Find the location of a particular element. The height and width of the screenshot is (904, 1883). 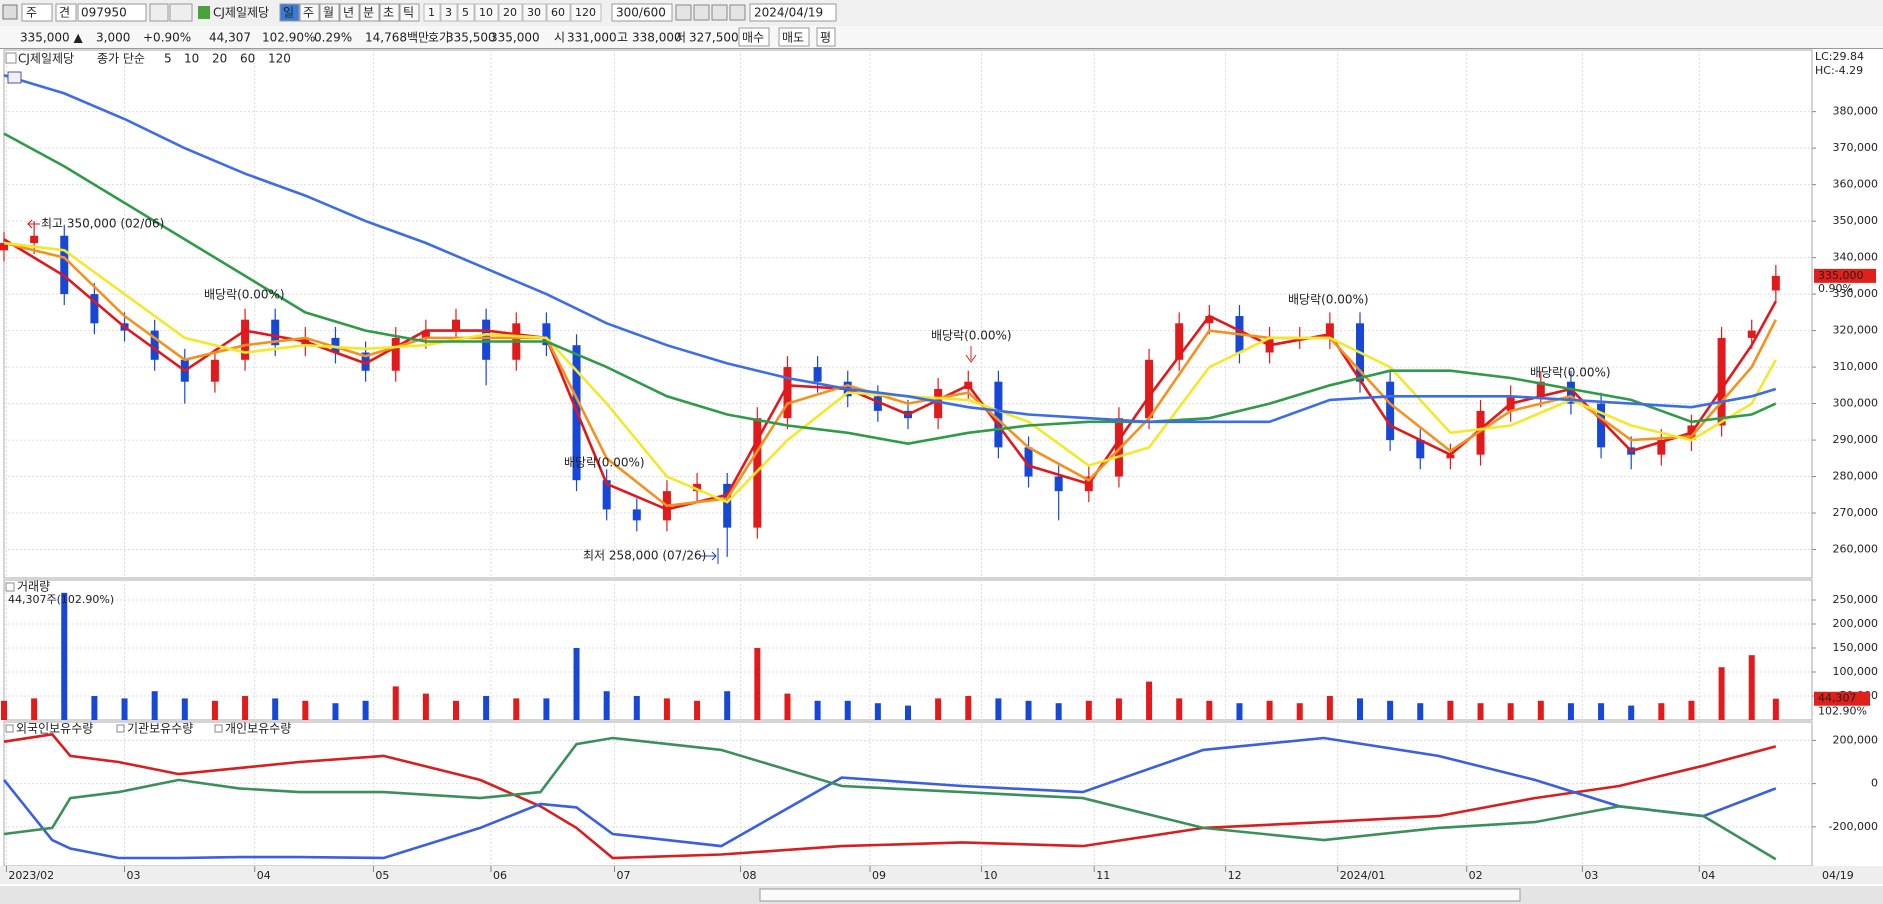

interval-label: 10 is located at coordinates (486, 12).